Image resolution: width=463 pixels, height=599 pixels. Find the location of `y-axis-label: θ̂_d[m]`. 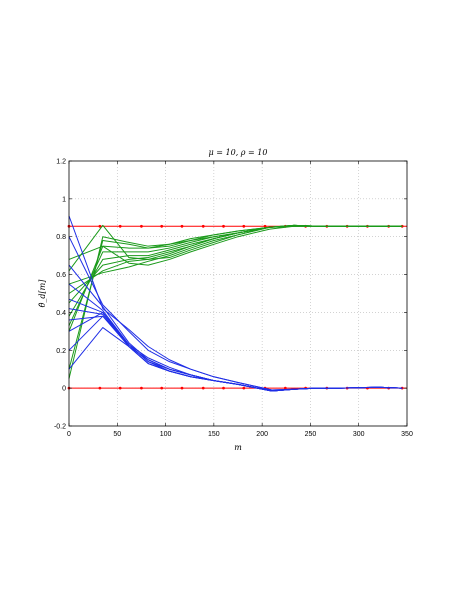

y-axis-label: θ̂_d[m] is located at coordinates (42, 293).